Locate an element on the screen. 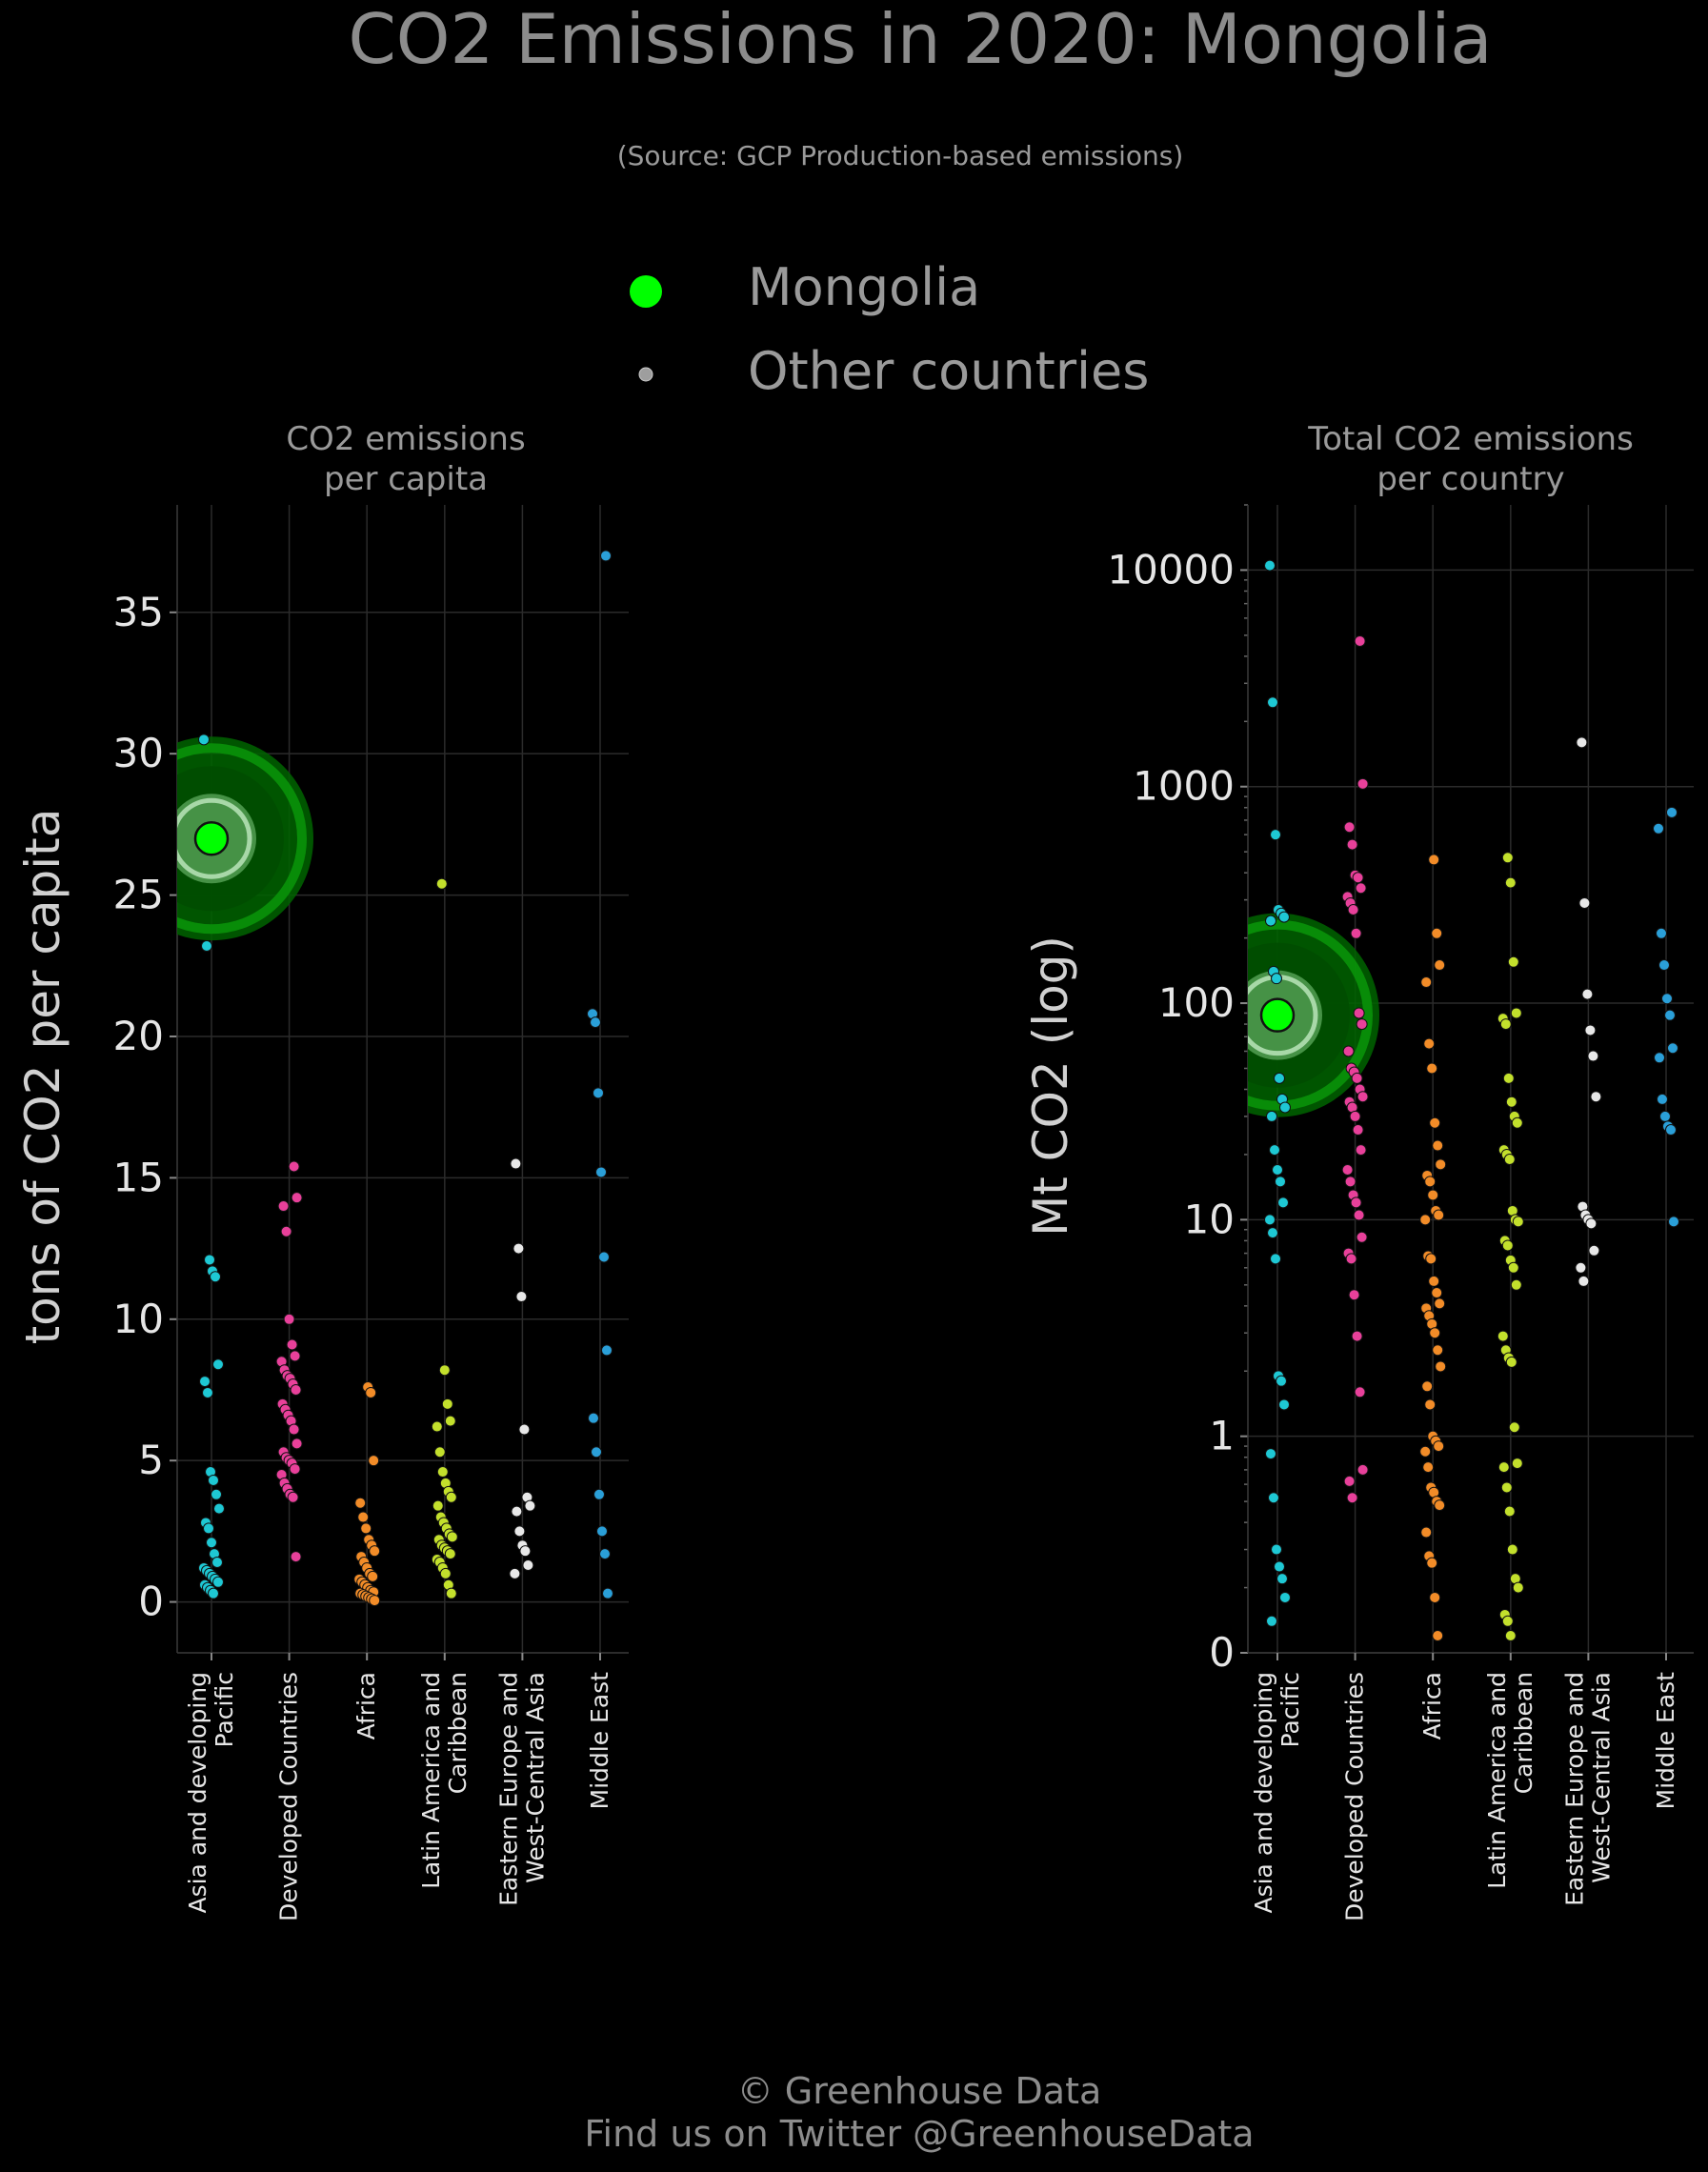  footer-twitter: Find us on Twitter @GreenhouseData is located at coordinates (919, 2134).